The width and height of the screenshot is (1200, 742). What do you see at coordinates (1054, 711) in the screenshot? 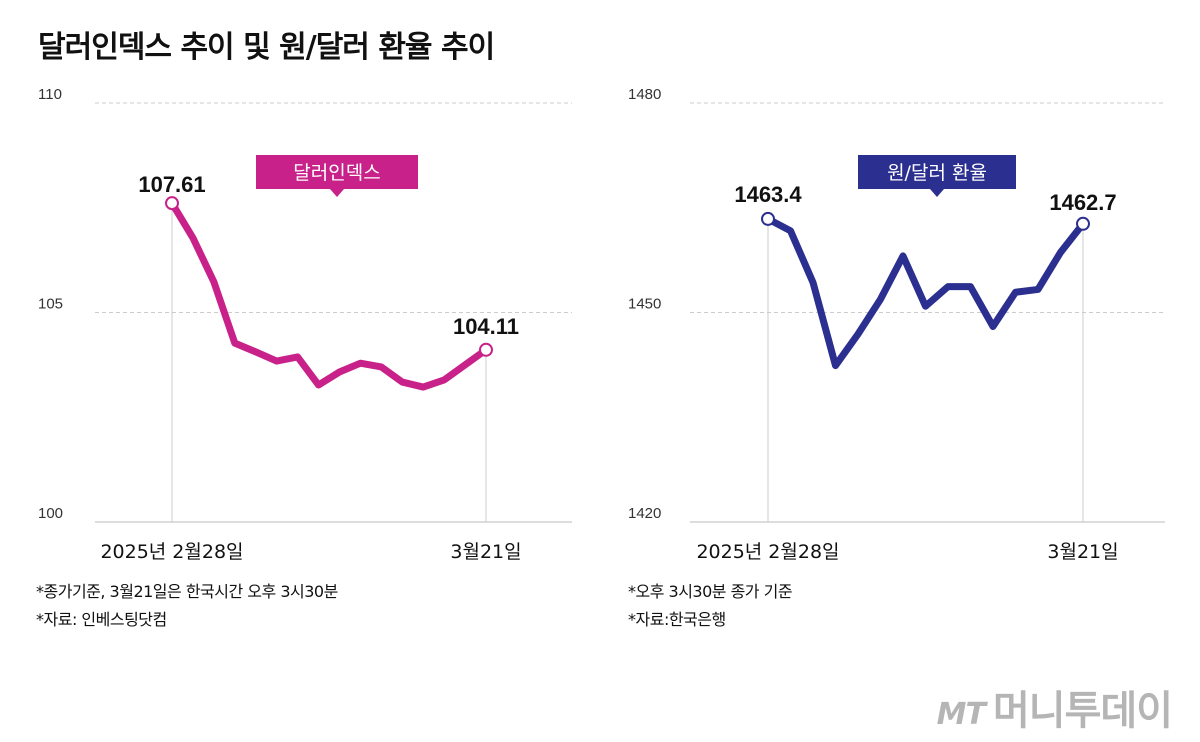
I see `logo: MT 머니투데이` at bounding box center [1054, 711].